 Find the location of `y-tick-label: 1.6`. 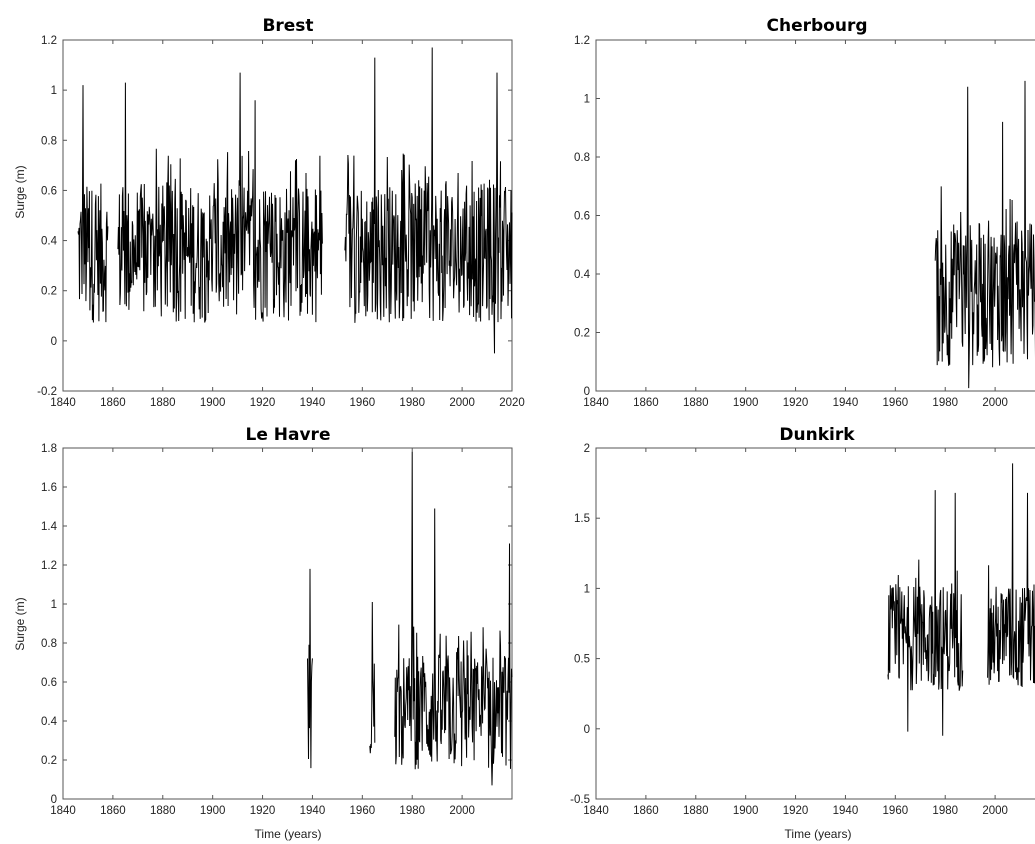

y-tick-label: 1.6 is located at coordinates (49, 488).